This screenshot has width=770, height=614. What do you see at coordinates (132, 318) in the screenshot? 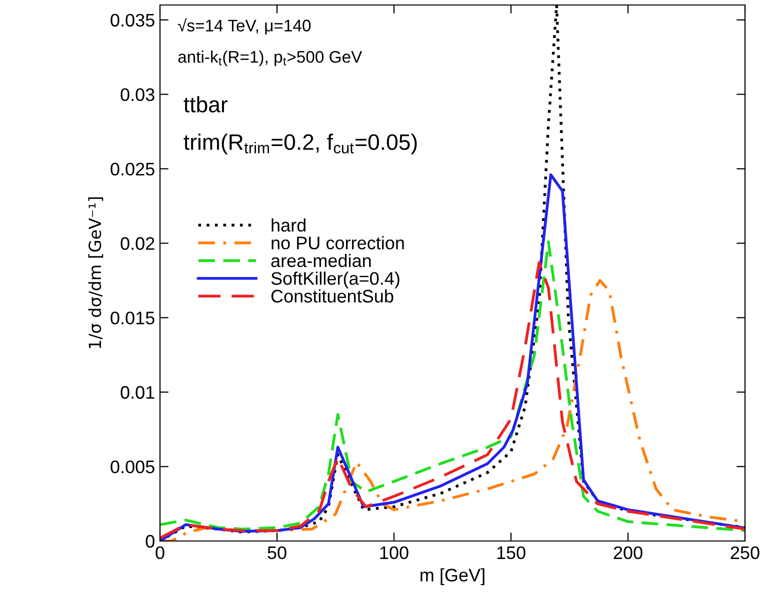
I see `y-tick-label: 0.015` at bounding box center [132, 318].